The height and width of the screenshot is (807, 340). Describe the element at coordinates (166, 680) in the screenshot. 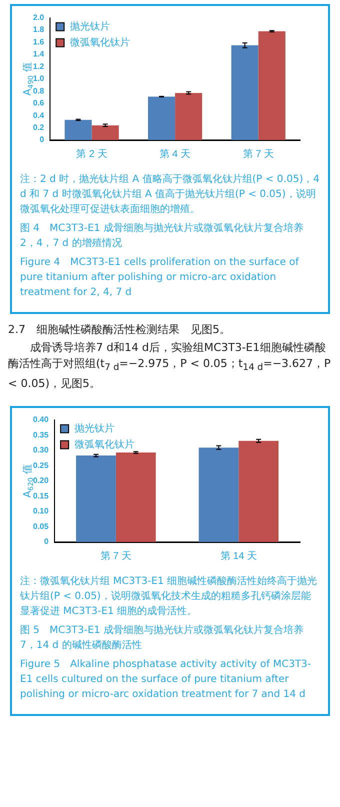

I see `caption: Figure 5 Alkaline phosphatase activity activity of MC3T3-E1 cells cultured on the surface of pure titanium after polishing or micro-arc oxidation treatment for 7 and 14 d` at that location.